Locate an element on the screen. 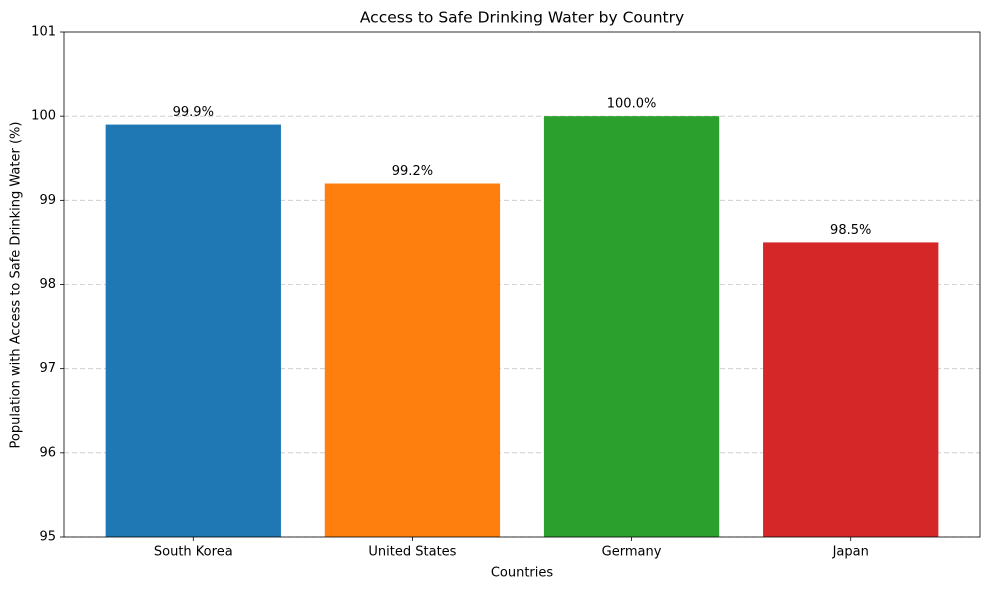 Image resolution: width=989 pixels, height=590 pixels. x-tick-label: United States is located at coordinates (412, 552).